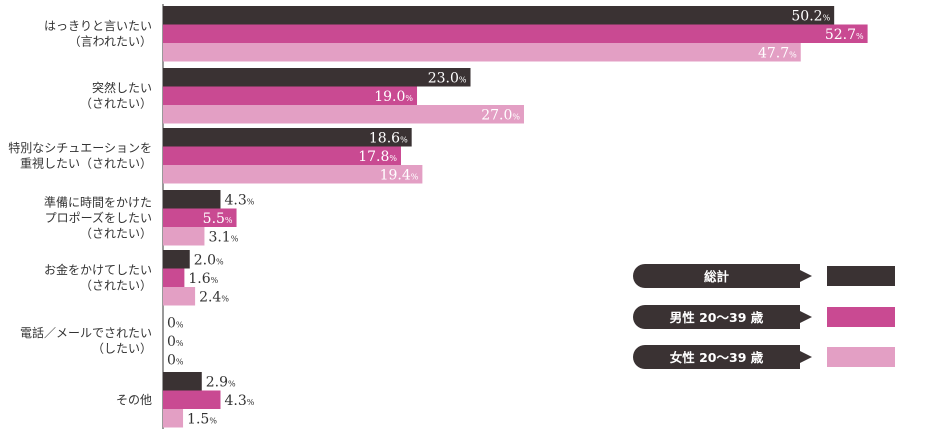 The height and width of the screenshot is (435, 940). Describe the element at coordinates (98, 217) in the screenshot. I see `category-label: プロポーズをしたい` at that location.